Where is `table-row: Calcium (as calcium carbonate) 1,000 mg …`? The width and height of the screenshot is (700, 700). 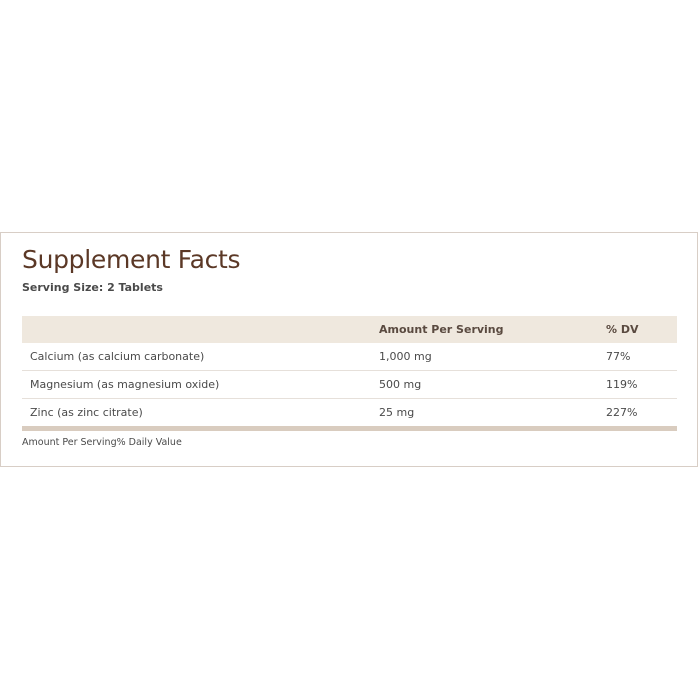 table-row: Calcium (as calcium carbonate) 1,000 mg … is located at coordinates (349, 357).